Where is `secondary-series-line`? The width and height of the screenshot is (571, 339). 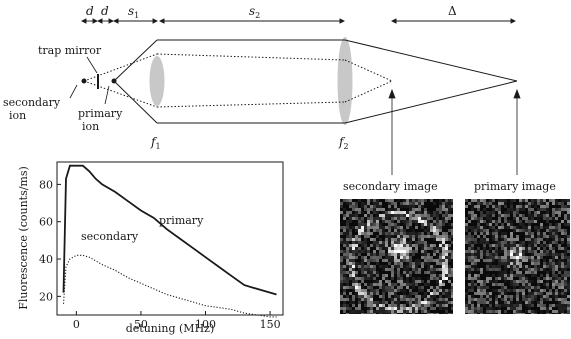
secondary-series-line is located at coordinates (169, 286).